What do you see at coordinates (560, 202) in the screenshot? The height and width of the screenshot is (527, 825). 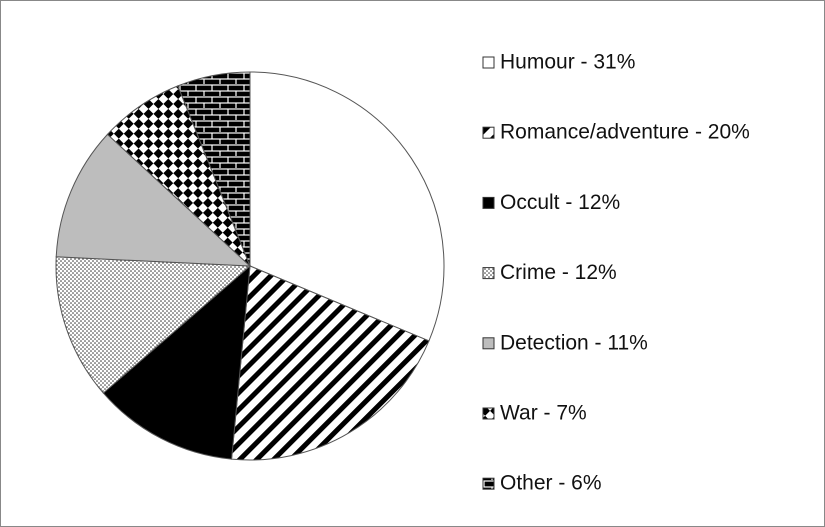 I see `legend-label: Occult - 12%` at bounding box center [560, 202].